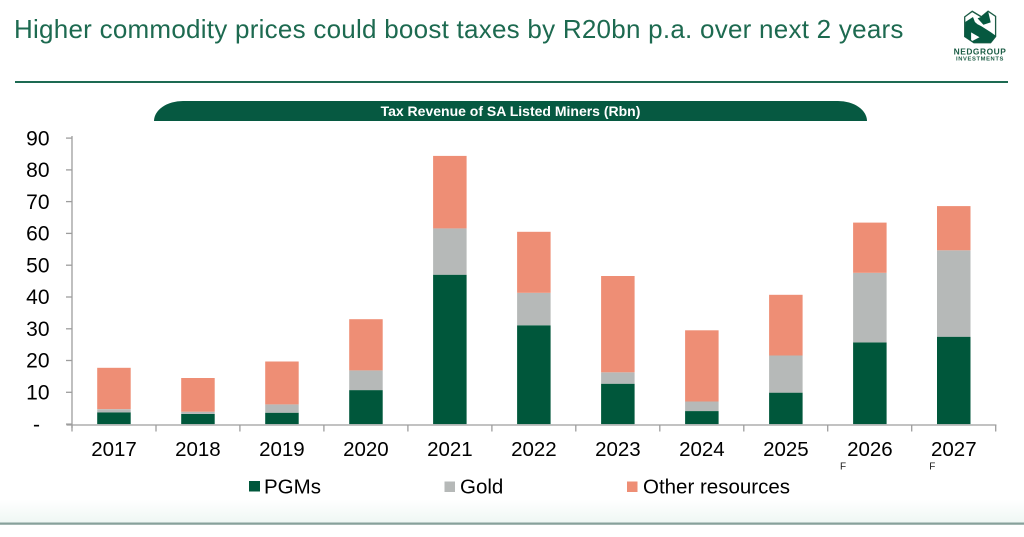 The height and width of the screenshot is (537, 1024). What do you see at coordinates (37, 393) in the screenshot?
I see `svg-text: 10` at bounding box center [37, 393].